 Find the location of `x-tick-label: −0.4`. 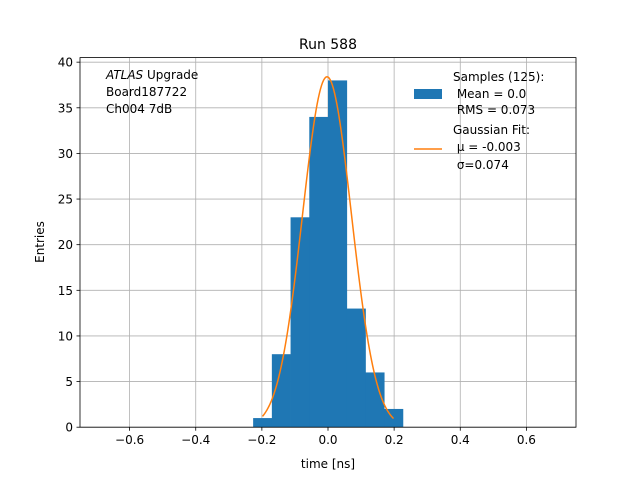

x-tick-label: −0.4 is located at coordinates (195, 440).